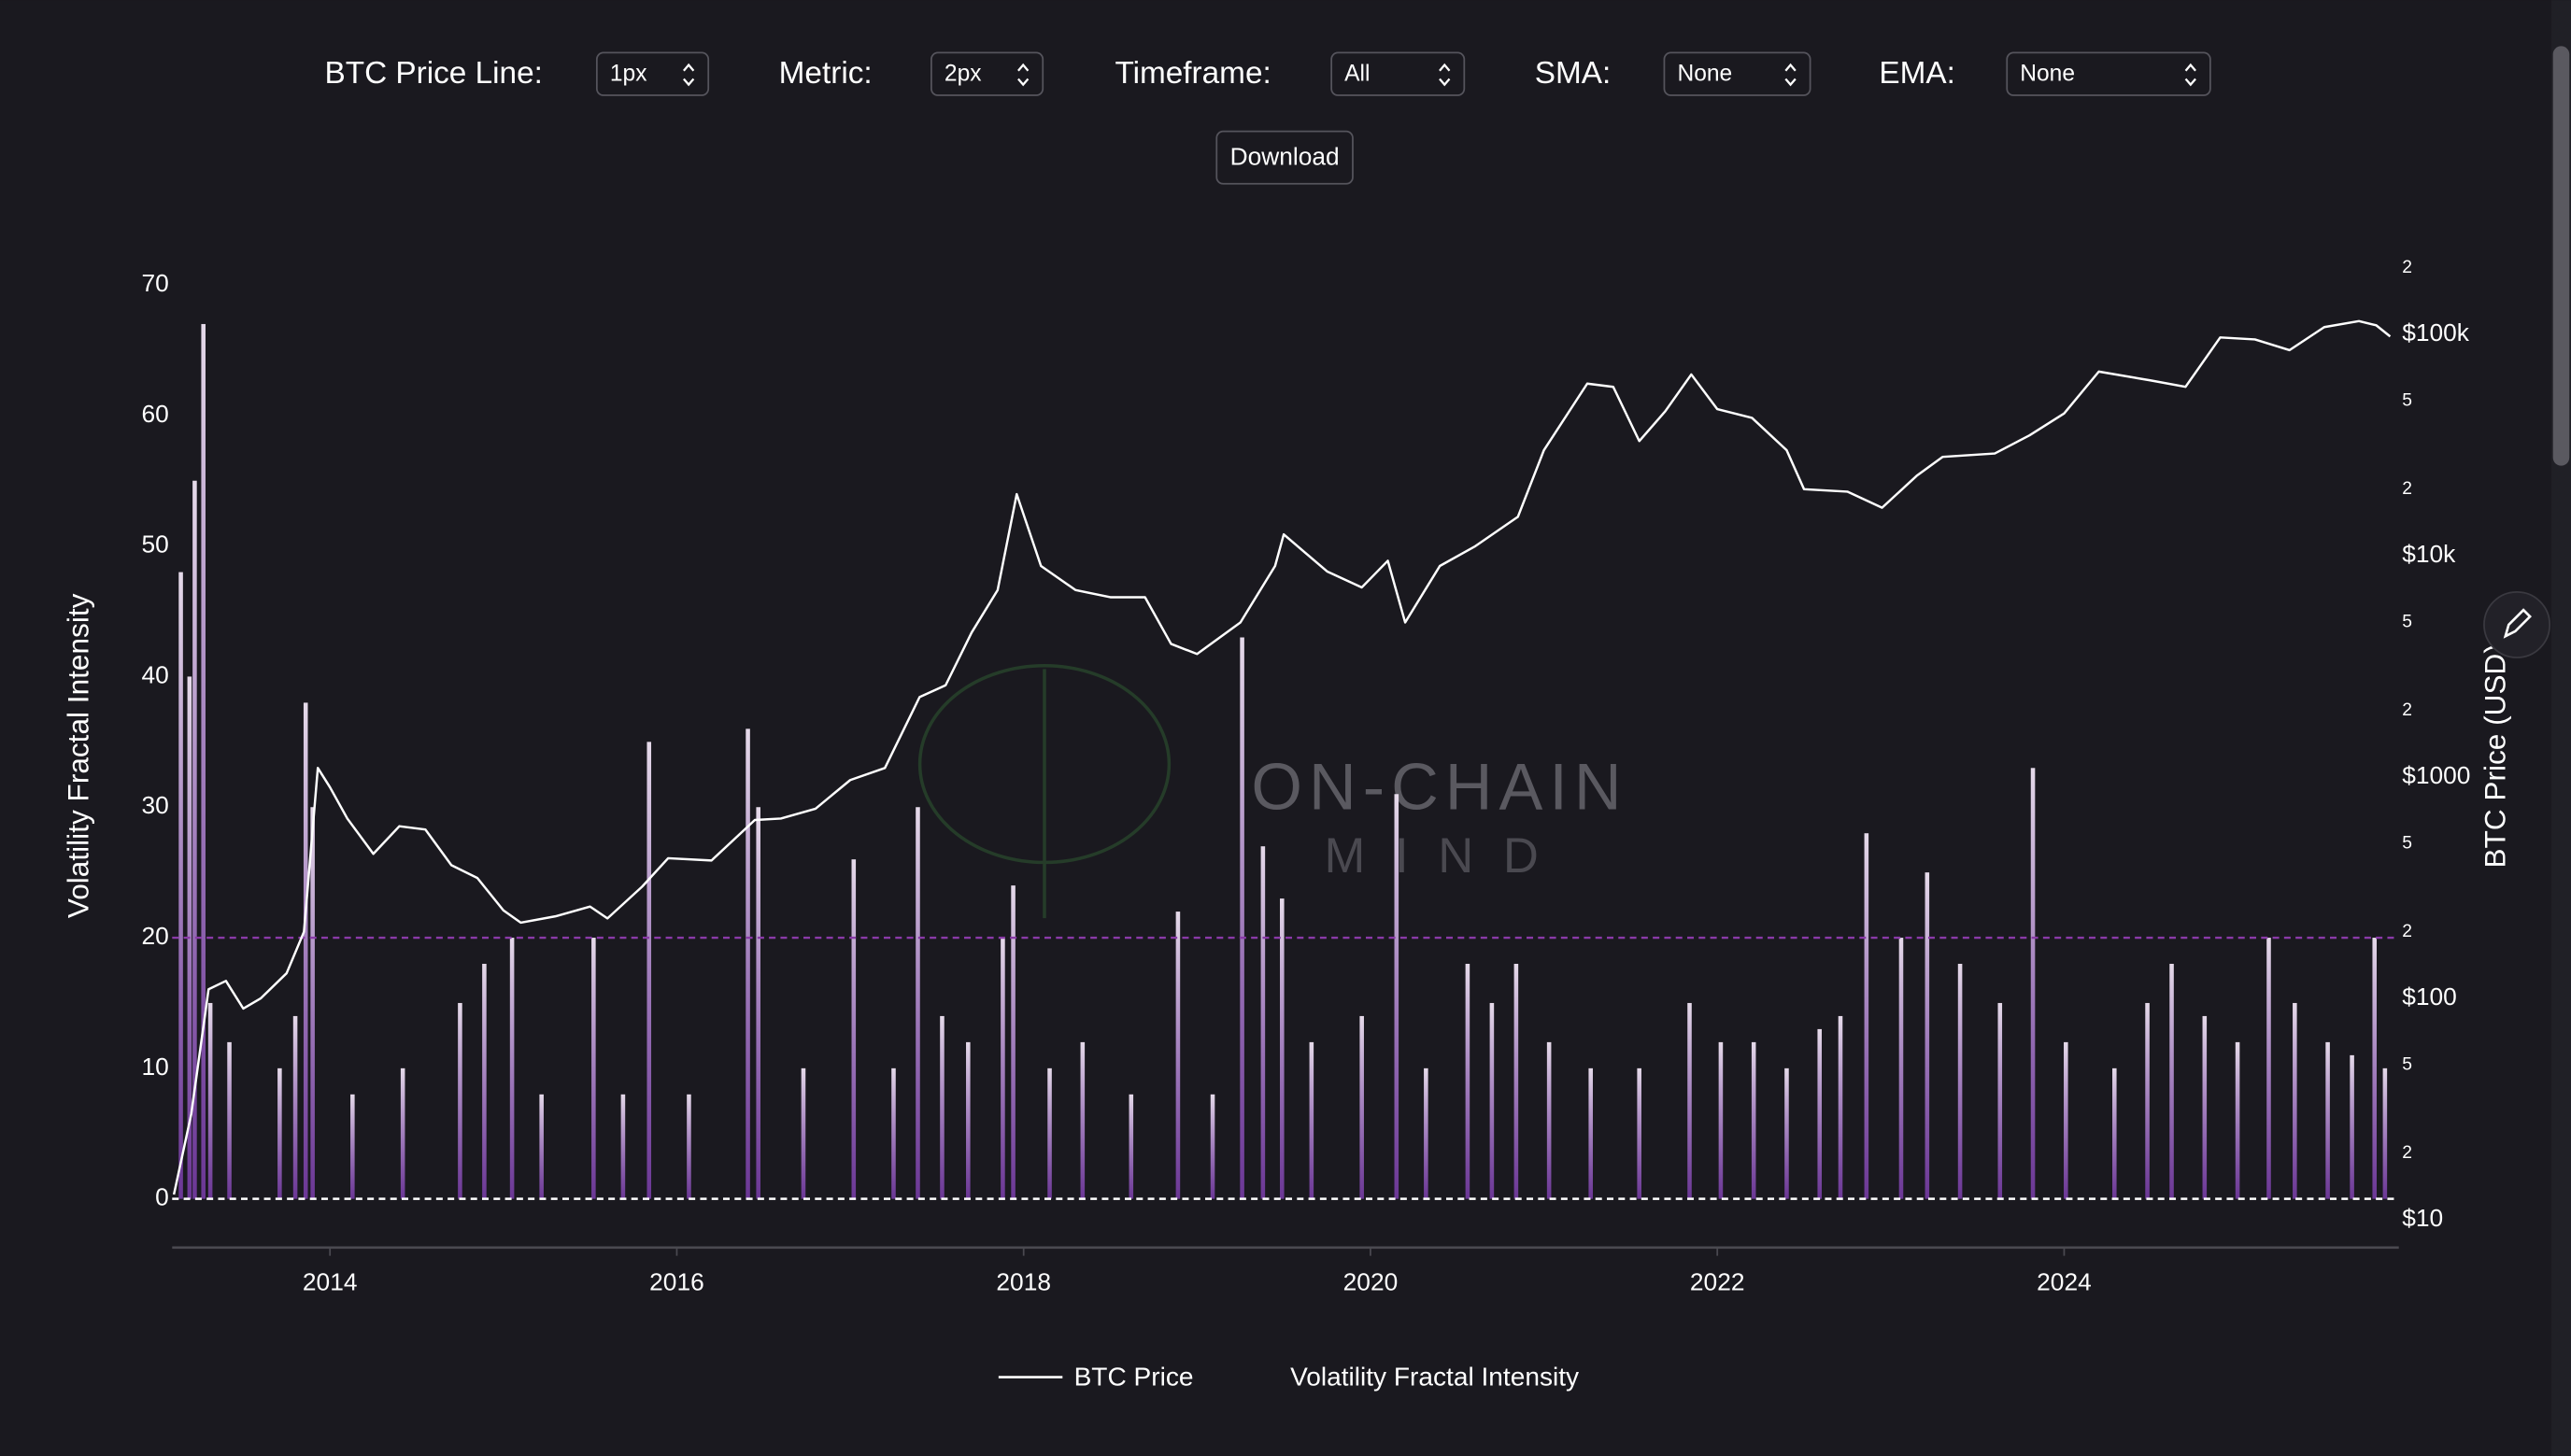 The image size is (2571, 1456). I want to click on y-tick-label: 0, so click(162, 1197).